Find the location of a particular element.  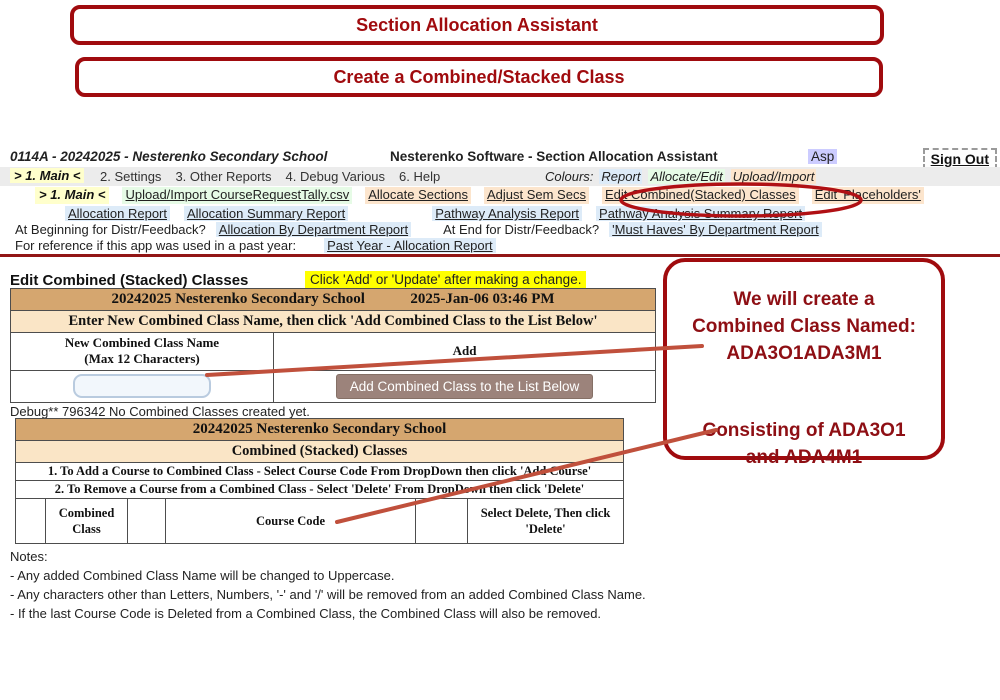

label-at-end: At End for Distr/Feedback? is located at coordinates (521, 229).